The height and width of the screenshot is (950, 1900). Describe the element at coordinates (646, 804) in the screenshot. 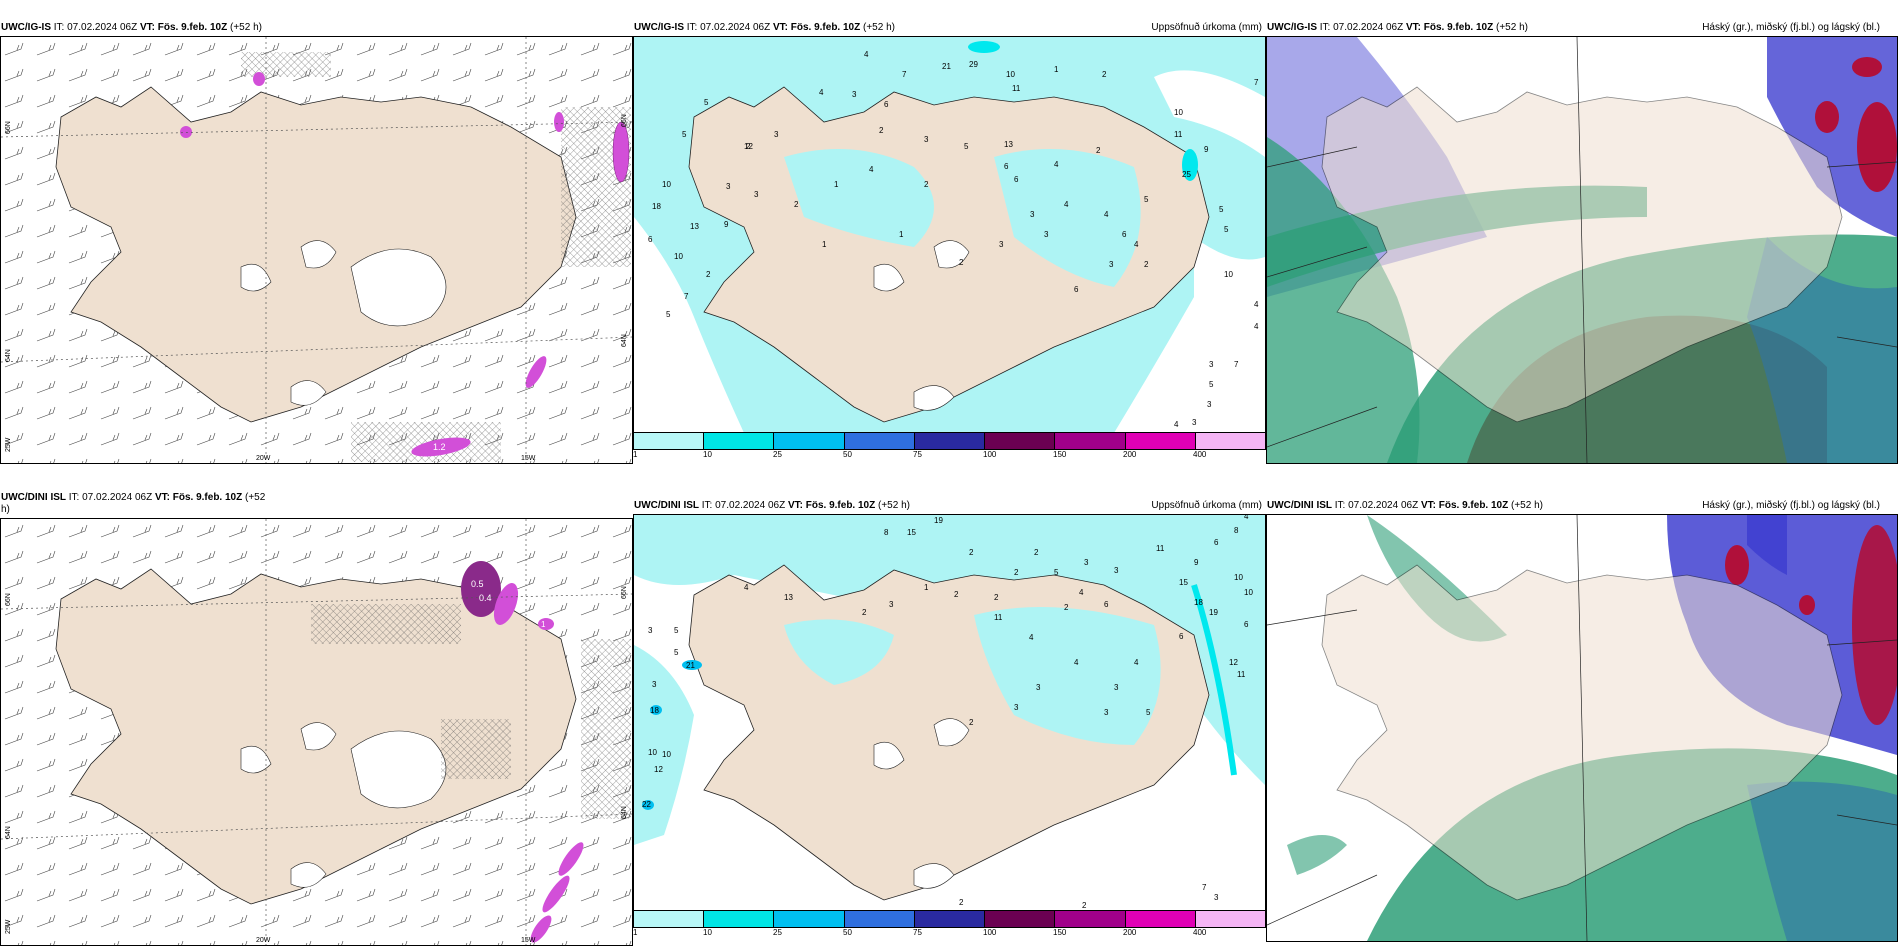

I see `svg-text: 22` at that location.